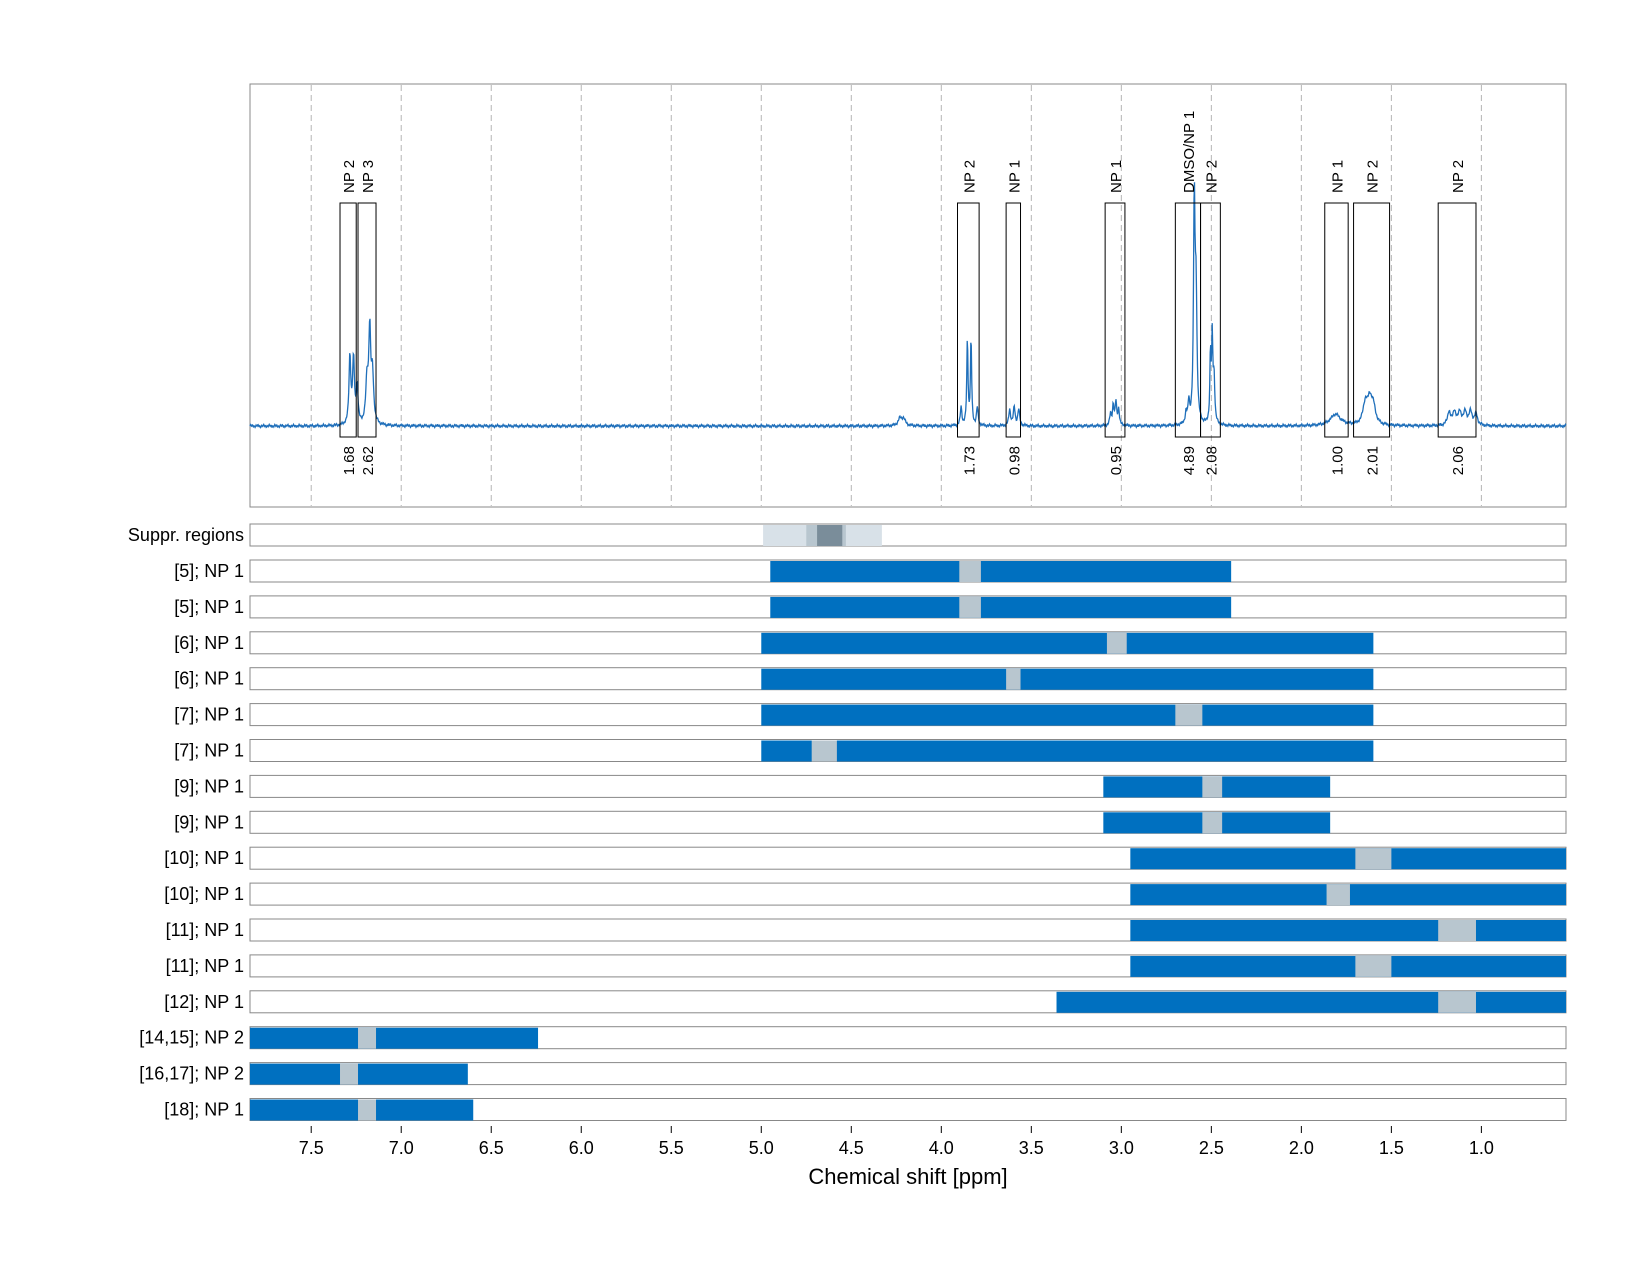 This screenshot has width=1651, height=1275. What do you see at coordinates (191, 1074) in the screenshot?
I see `region-row-label: [16,17]; NP 2` at bounding box center [191, 1074].